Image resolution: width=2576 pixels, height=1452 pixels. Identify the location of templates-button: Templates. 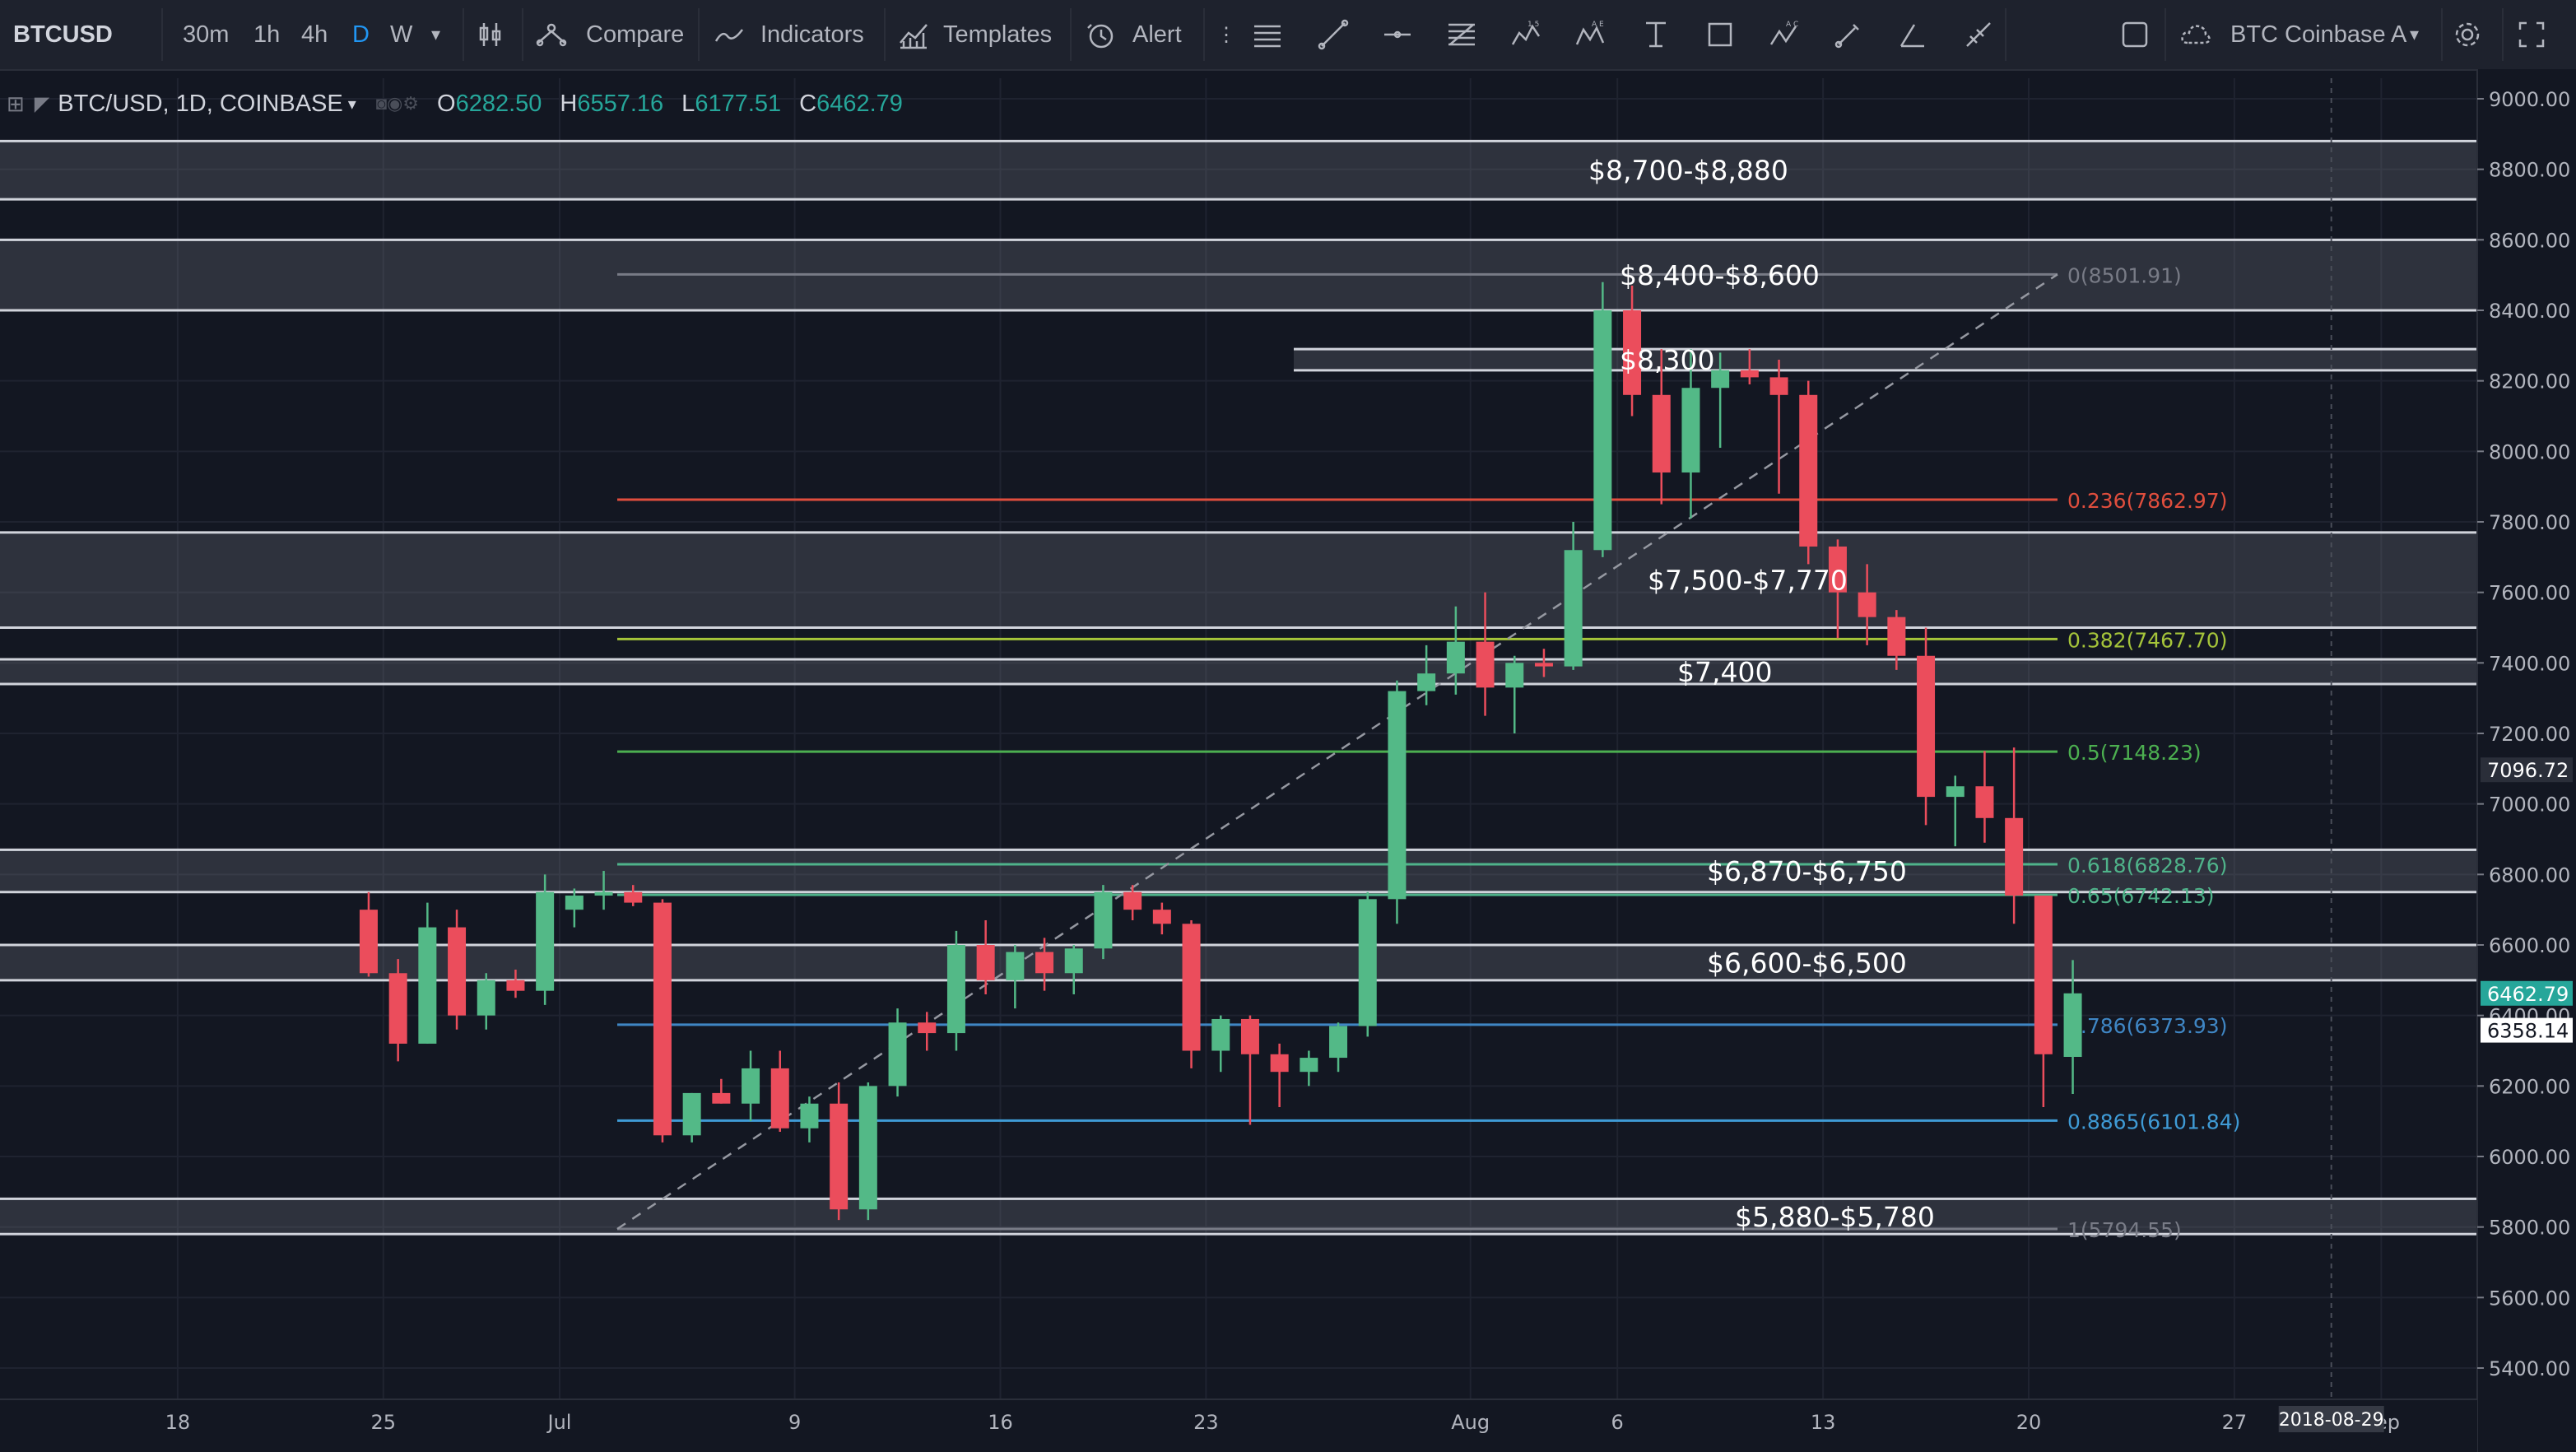
(998, 34).